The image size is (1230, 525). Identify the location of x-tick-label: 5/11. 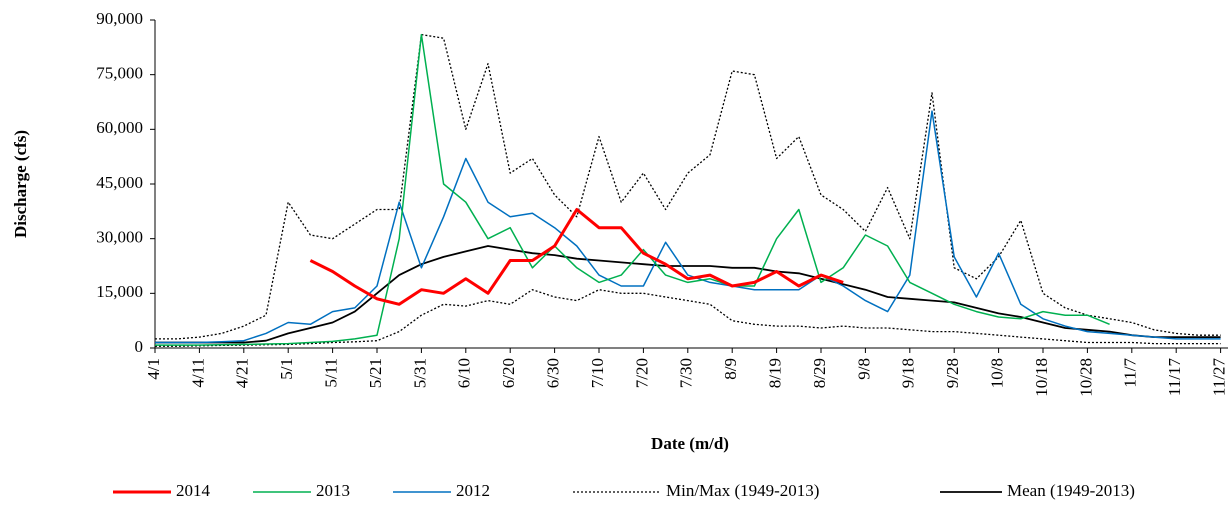
(331, 373).